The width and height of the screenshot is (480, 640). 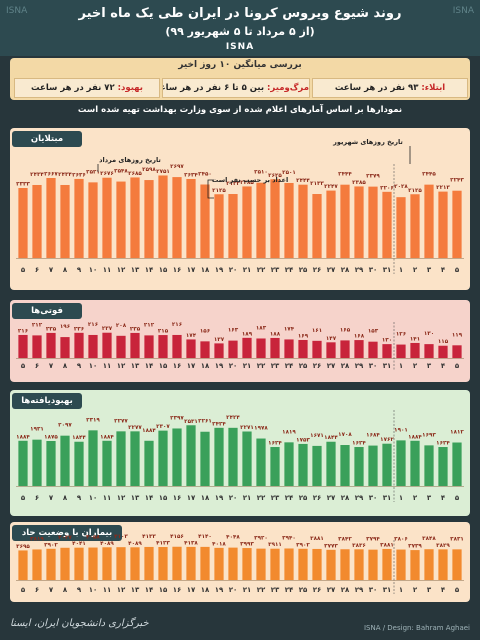 I want to click on infections-data-label: ۲۱۲۵, so click(x=219, y=191).